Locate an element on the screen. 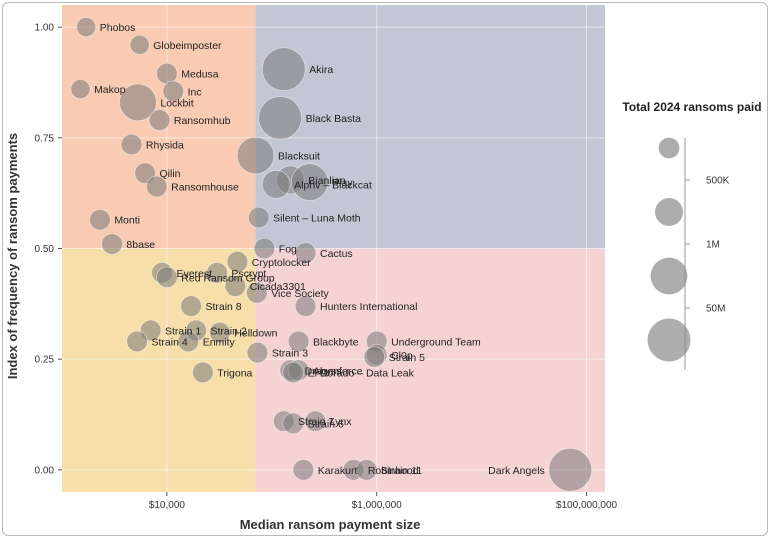  bubble-label: Black Basta is located at coordinates (334, 119).